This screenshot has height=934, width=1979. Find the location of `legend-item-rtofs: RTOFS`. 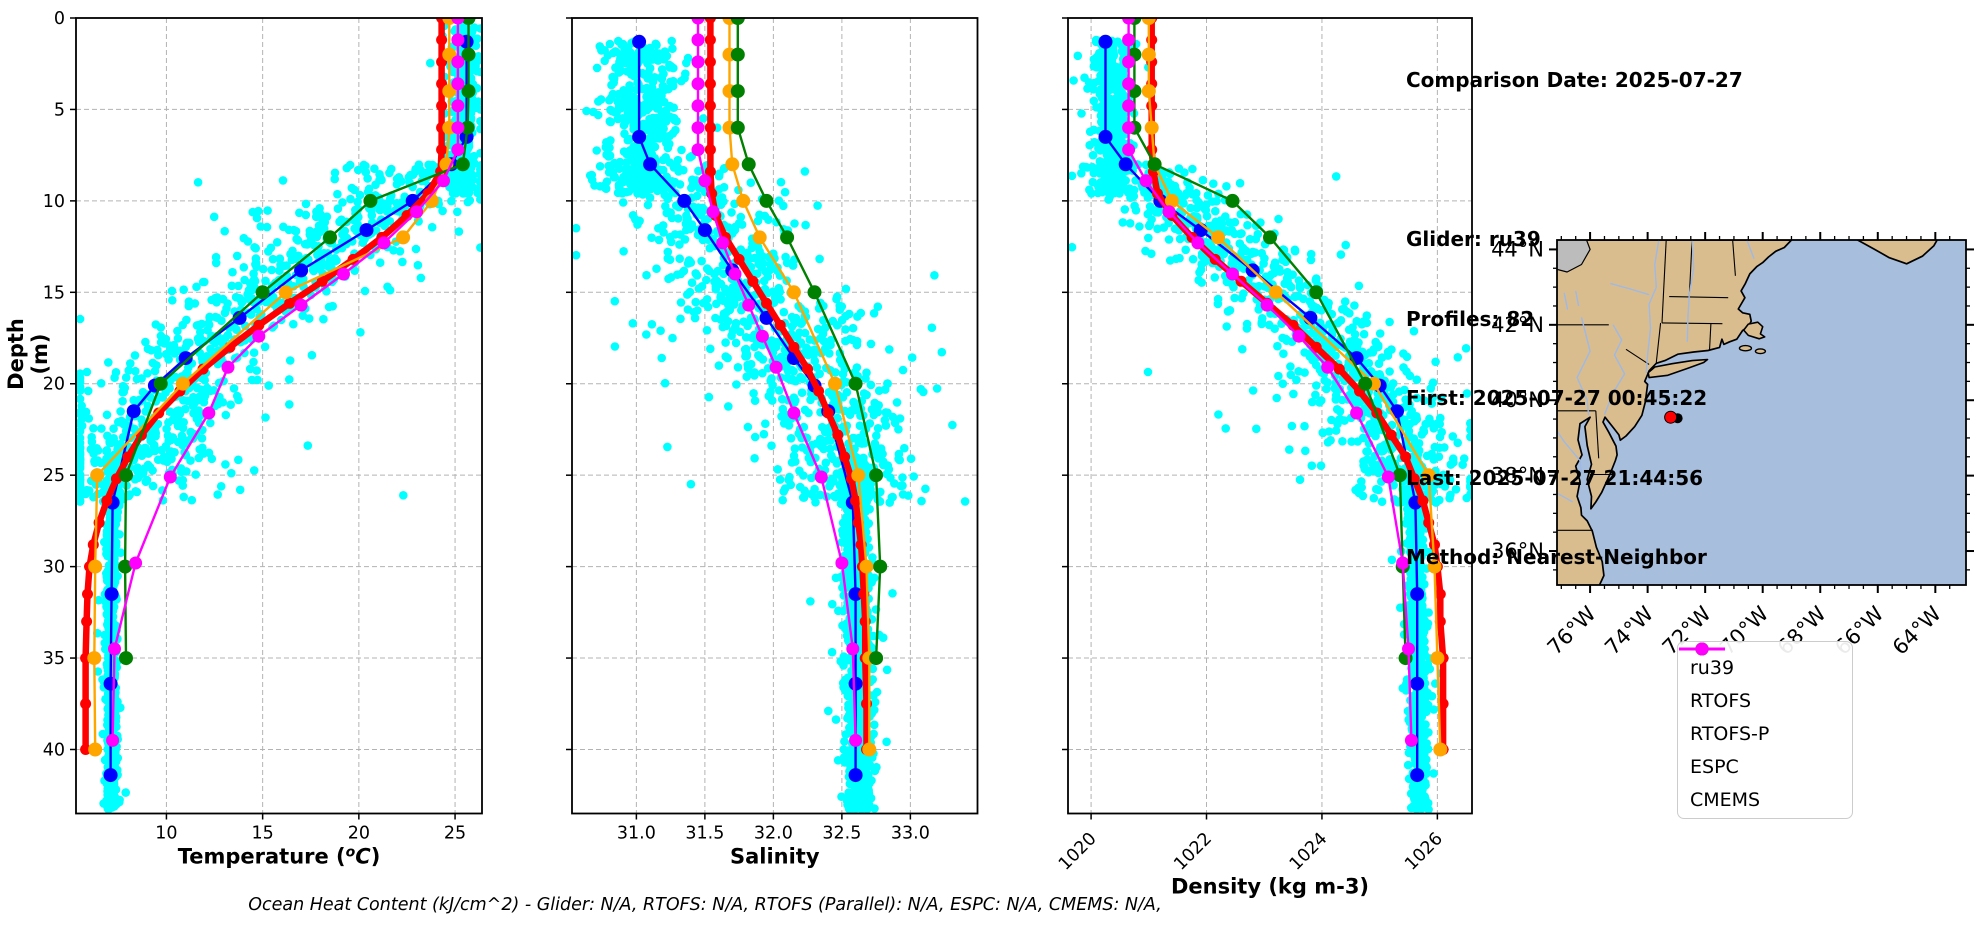

legend-item-rtofs: RTOFS is located at coordinates (1765, 679).